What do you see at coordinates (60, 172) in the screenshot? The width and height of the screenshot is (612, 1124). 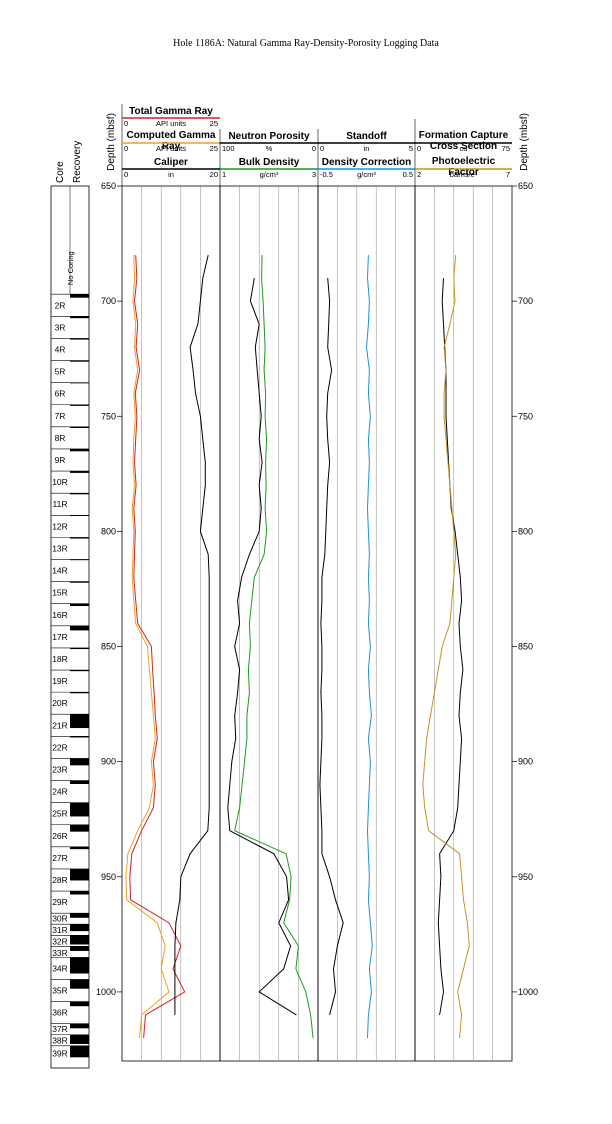 I see `core-header: Core` at bounding box center [60, 172].